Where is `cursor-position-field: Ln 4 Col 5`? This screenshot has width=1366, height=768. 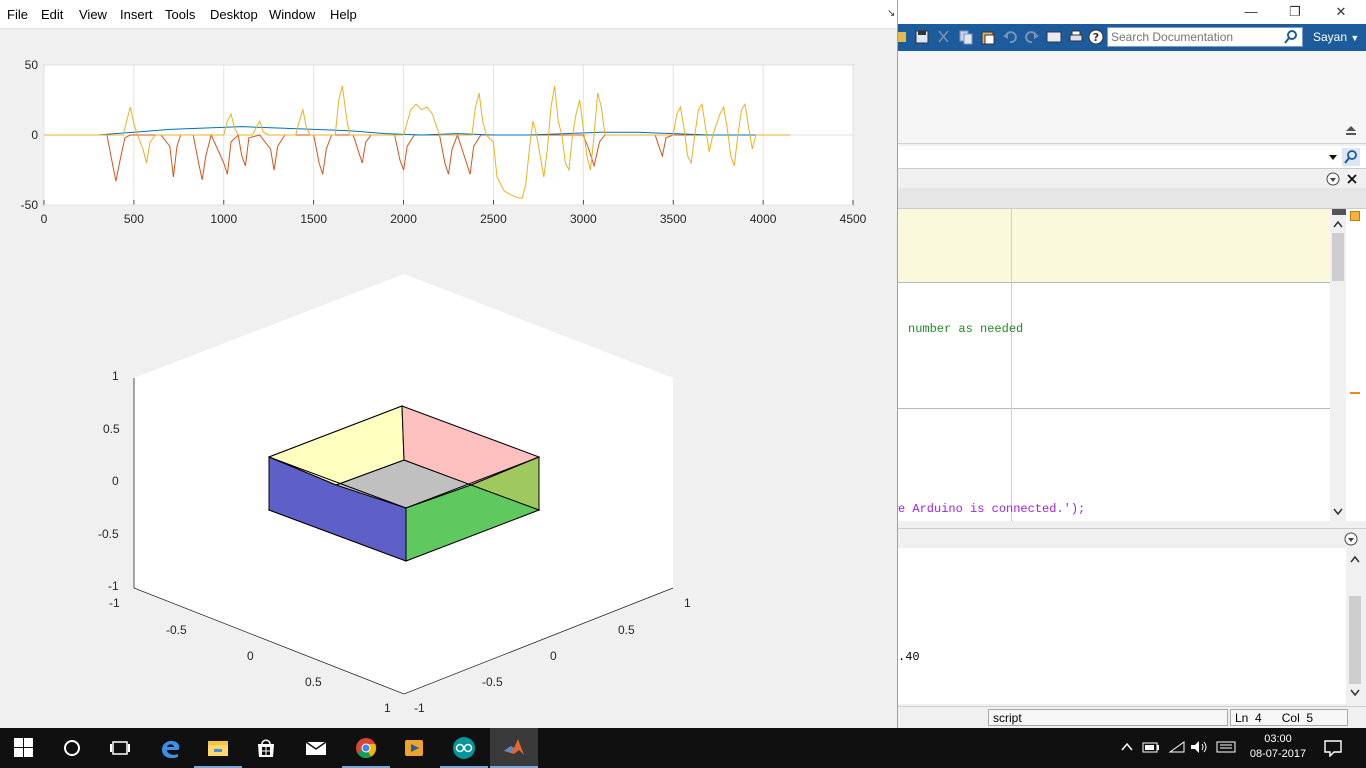 cursor-position-field: Ln 4 Col 5 is located at coordinates (1289, 717).